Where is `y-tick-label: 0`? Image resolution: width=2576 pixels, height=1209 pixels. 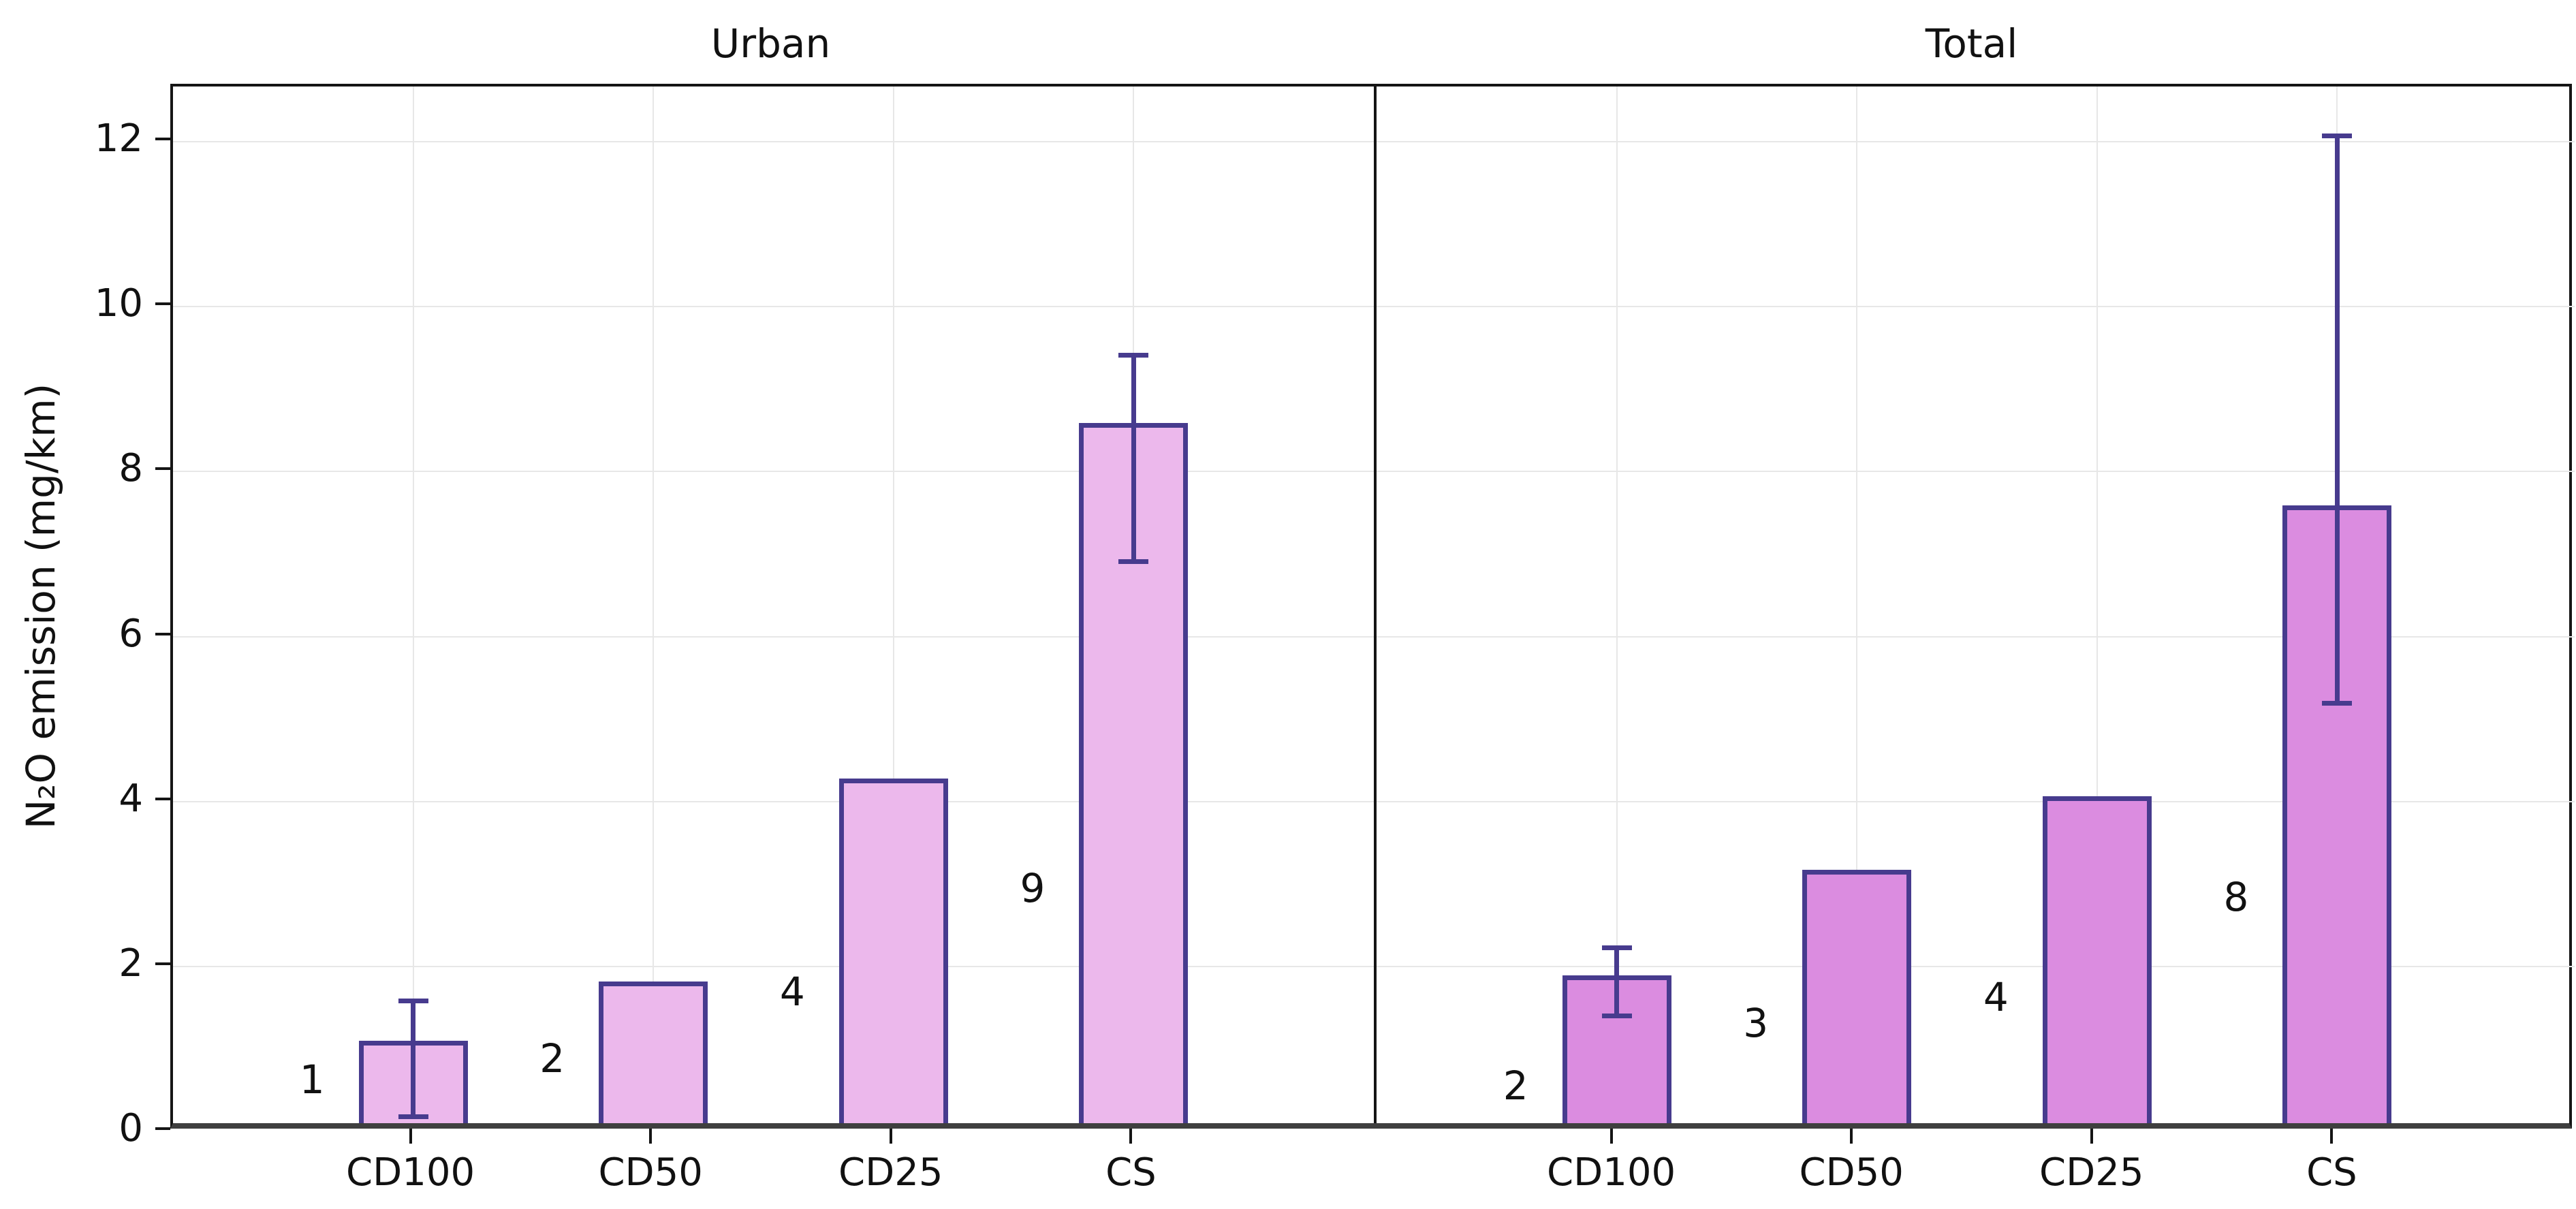 y-tick-label: 0 is located at coordinates (131, 1128).